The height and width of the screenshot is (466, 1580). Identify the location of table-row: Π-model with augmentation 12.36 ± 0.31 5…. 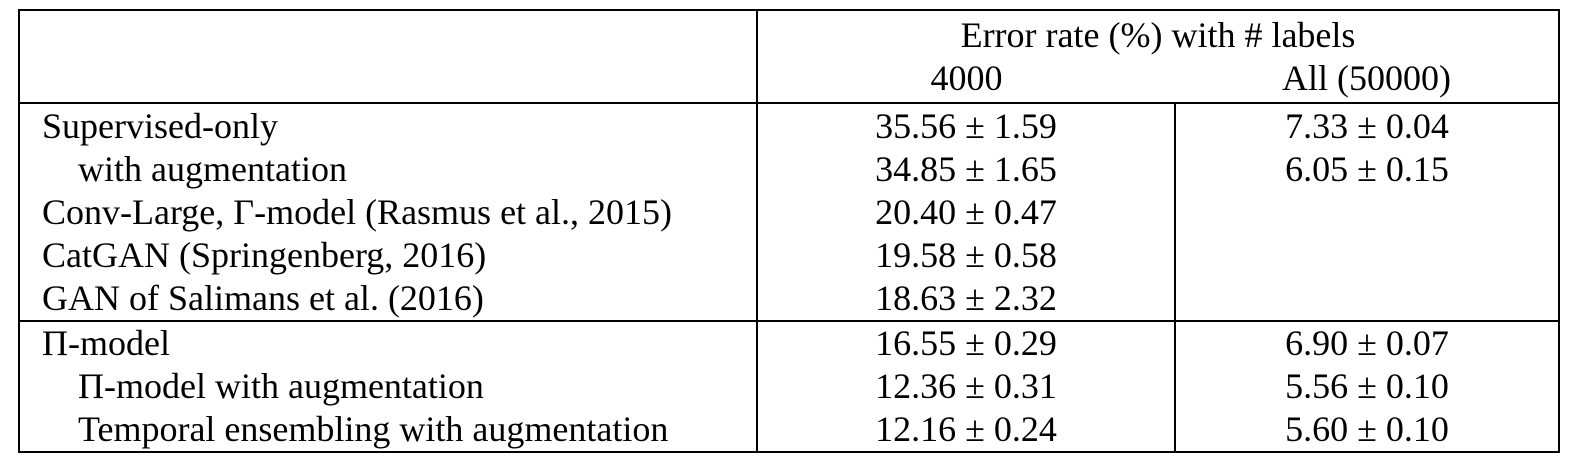
(789, 386).